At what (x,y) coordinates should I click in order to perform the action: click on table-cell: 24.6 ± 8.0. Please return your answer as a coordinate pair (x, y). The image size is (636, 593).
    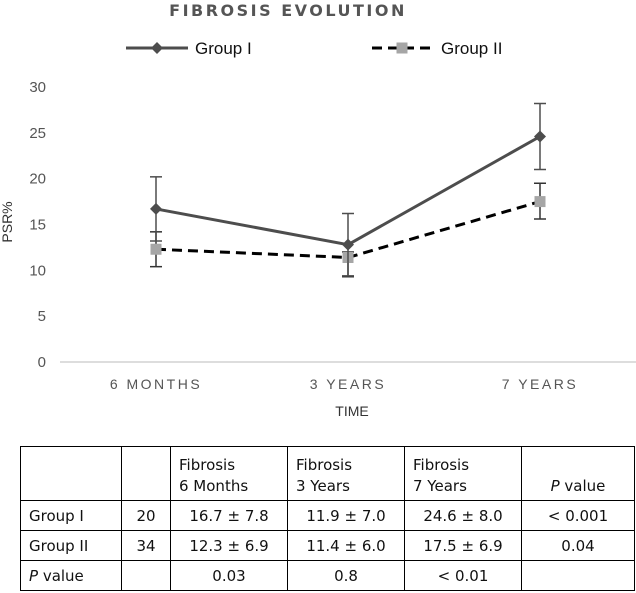
    Looking at the image, I should click on (463, 515).